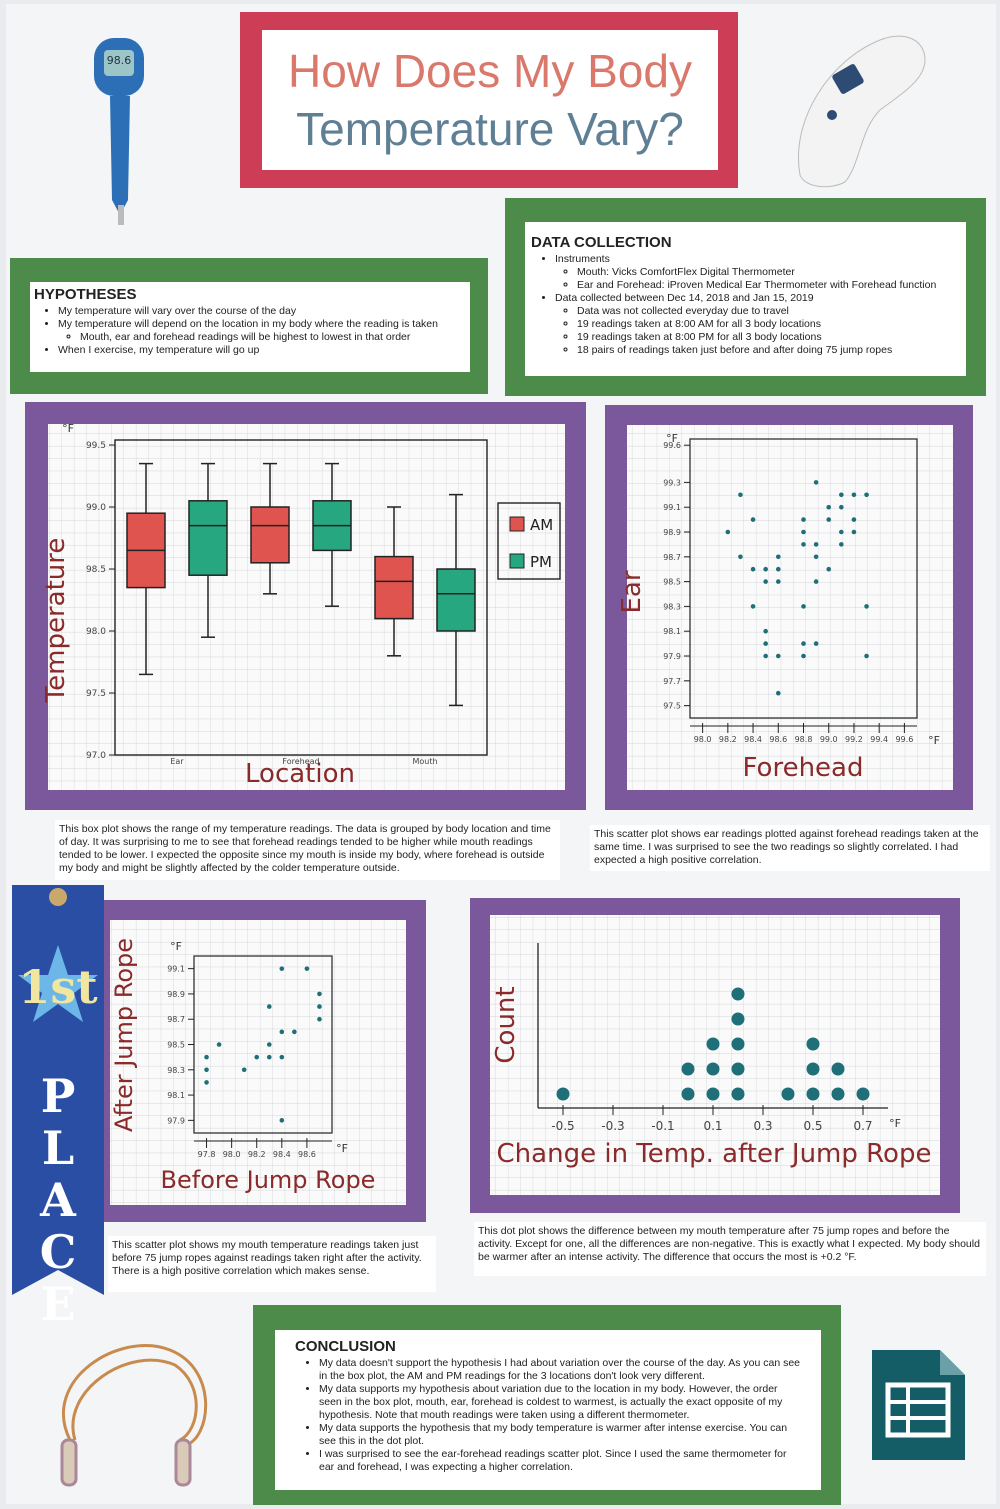 The image size is (1000, 1509). Describe the element at coordinates (177, 761) in the screenshot. I see `x-tick-label: Ear` at that location.